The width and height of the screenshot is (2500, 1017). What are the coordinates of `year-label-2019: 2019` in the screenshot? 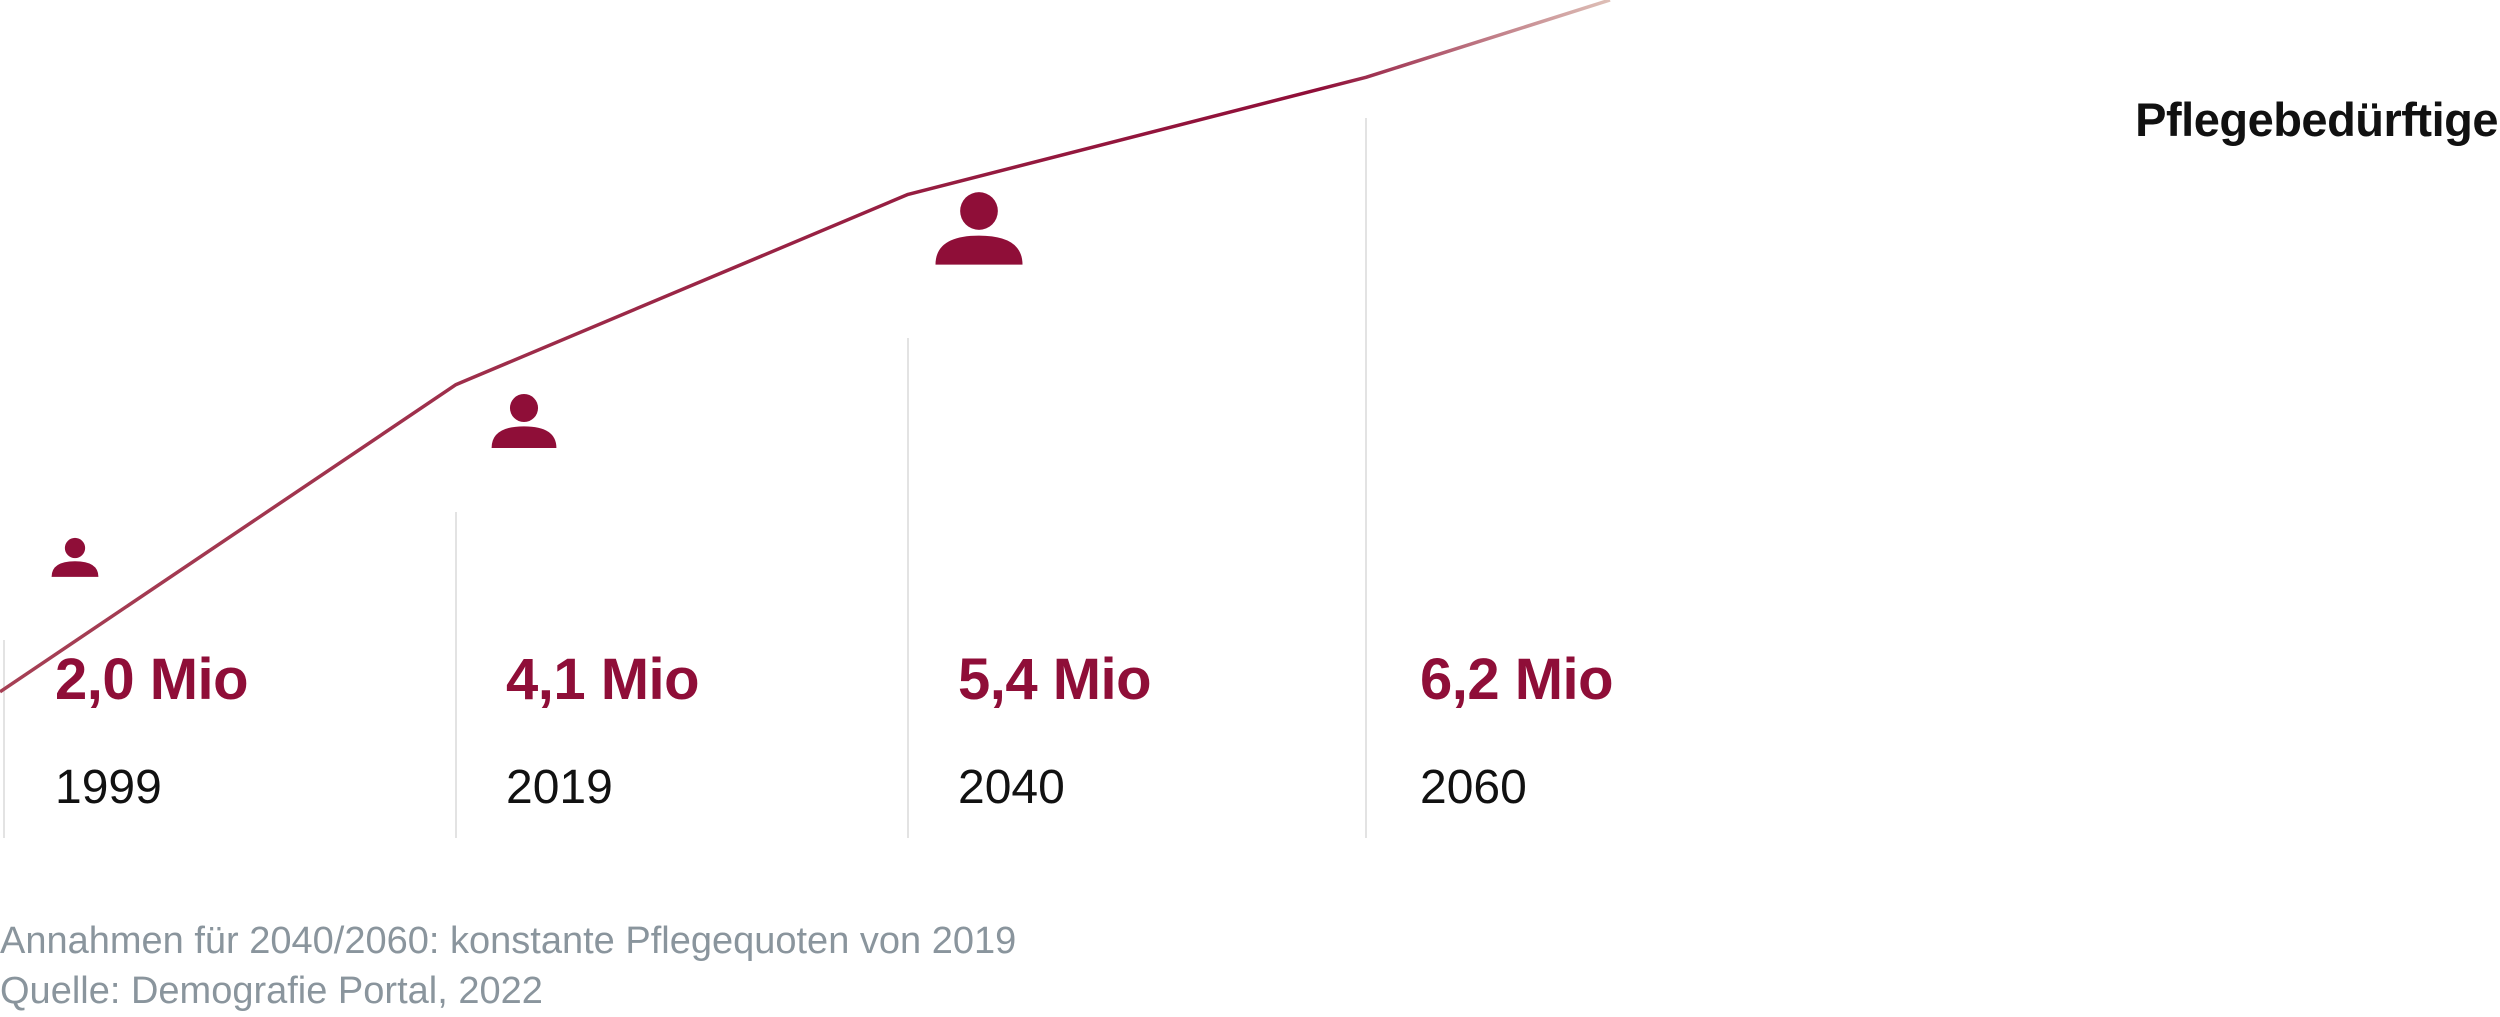 It's located at (559, 787).